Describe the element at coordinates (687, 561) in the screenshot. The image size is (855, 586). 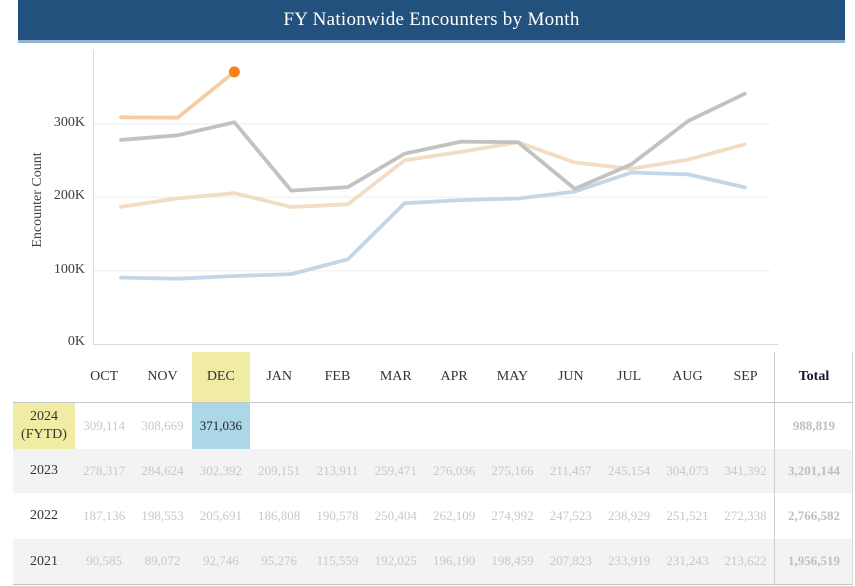
I see `cell-2021-aug: 231,243` at that location.